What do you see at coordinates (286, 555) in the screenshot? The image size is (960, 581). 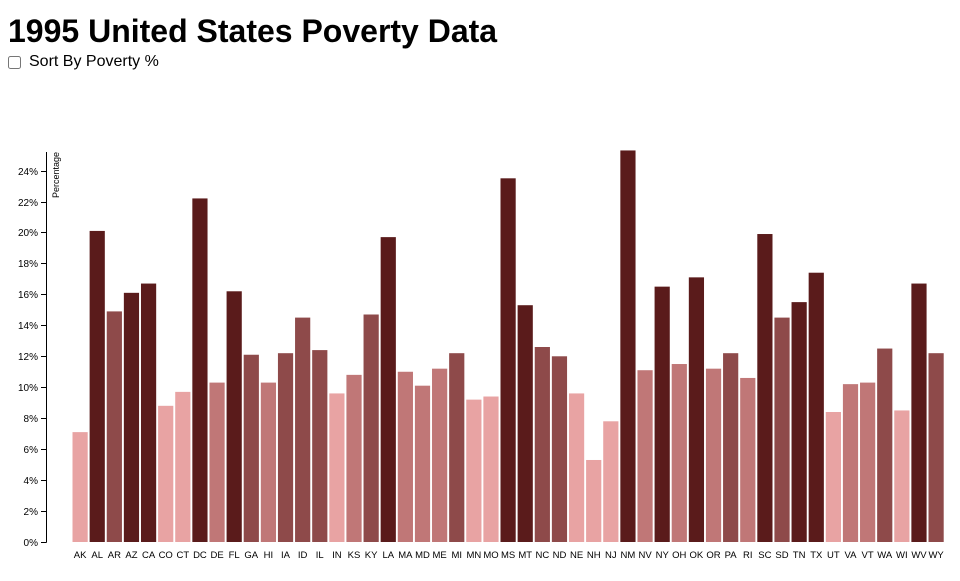 I see `x-tick-label: IA` at bounding box center [286, 555].